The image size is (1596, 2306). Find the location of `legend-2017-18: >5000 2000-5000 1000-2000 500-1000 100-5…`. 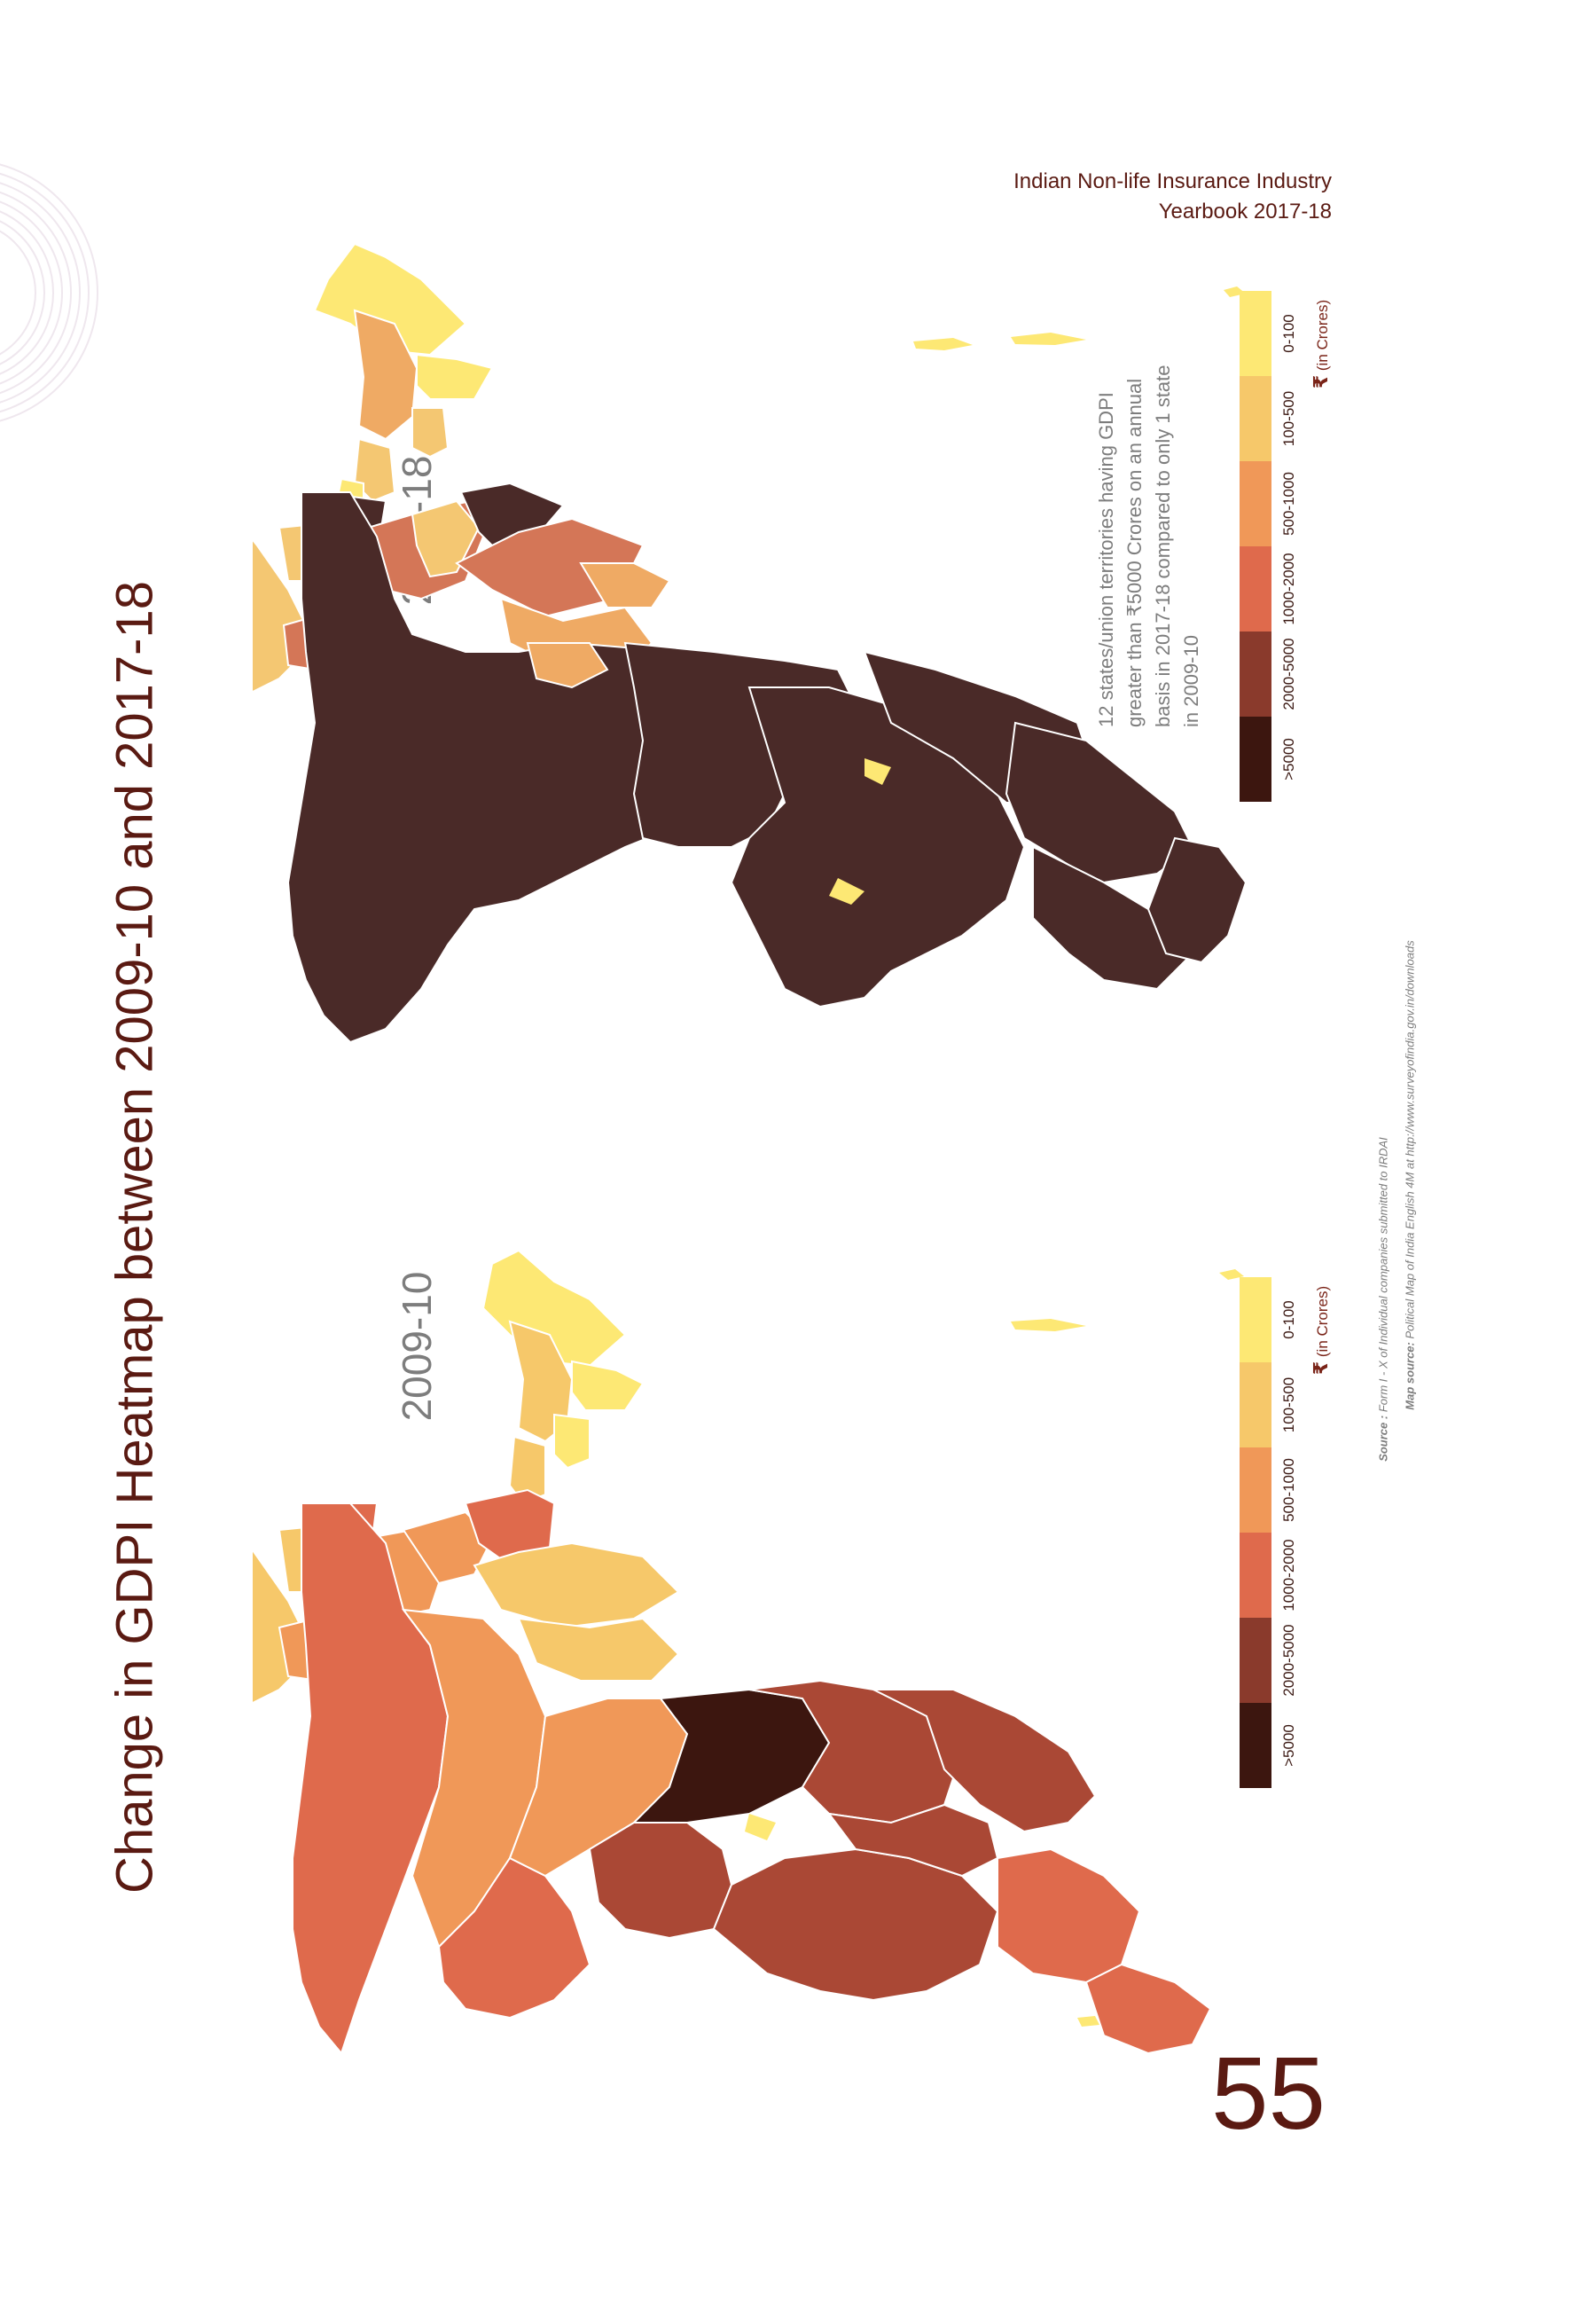

legend-2017-18: >5000 2000-5000 1000-2000 500-1000 100-5… is located at coordinates (1286, 546).